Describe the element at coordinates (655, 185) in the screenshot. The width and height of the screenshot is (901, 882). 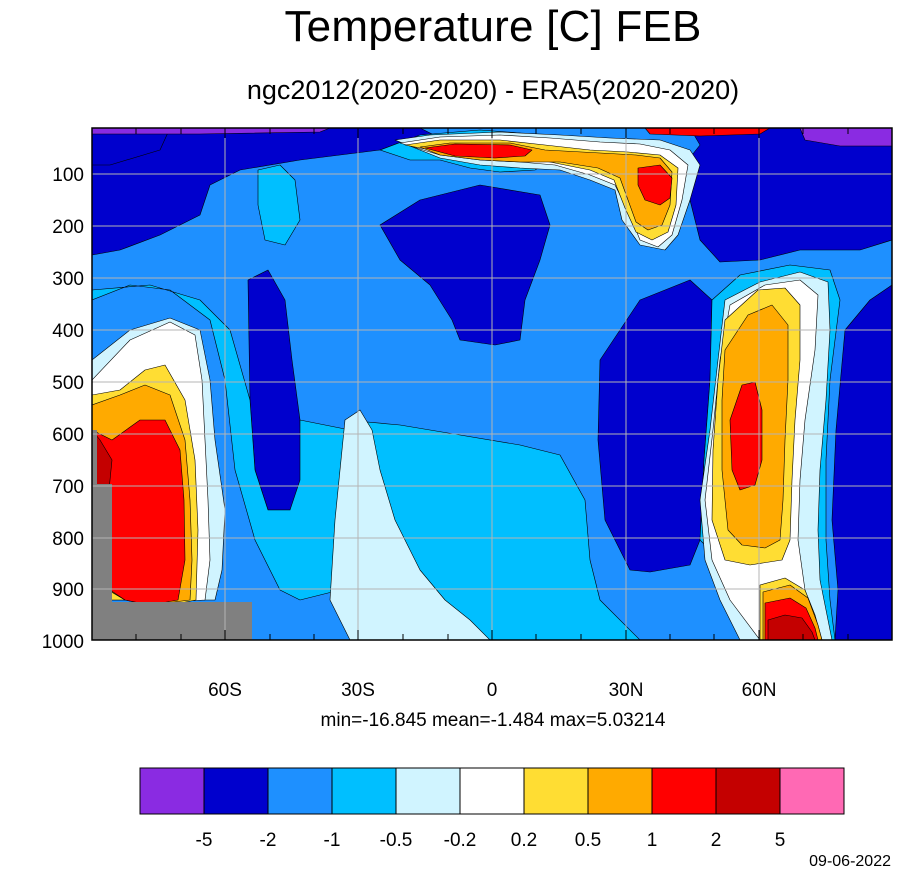
I see `contour-region-red-upper-north` at that location.